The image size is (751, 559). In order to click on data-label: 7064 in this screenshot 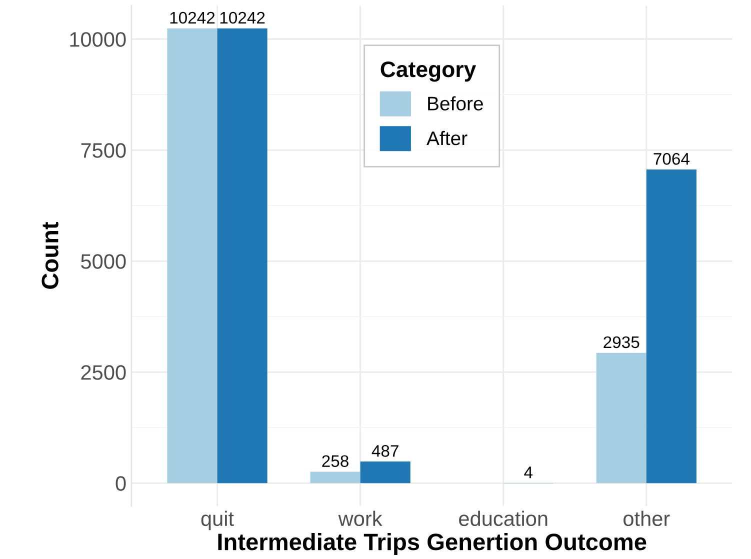, I will do `click(672, 158)`.